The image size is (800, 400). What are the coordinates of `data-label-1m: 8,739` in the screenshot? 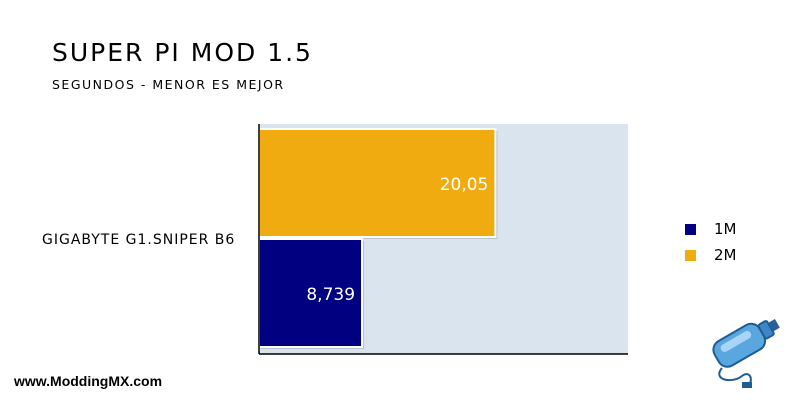 It's located at (330, 295).